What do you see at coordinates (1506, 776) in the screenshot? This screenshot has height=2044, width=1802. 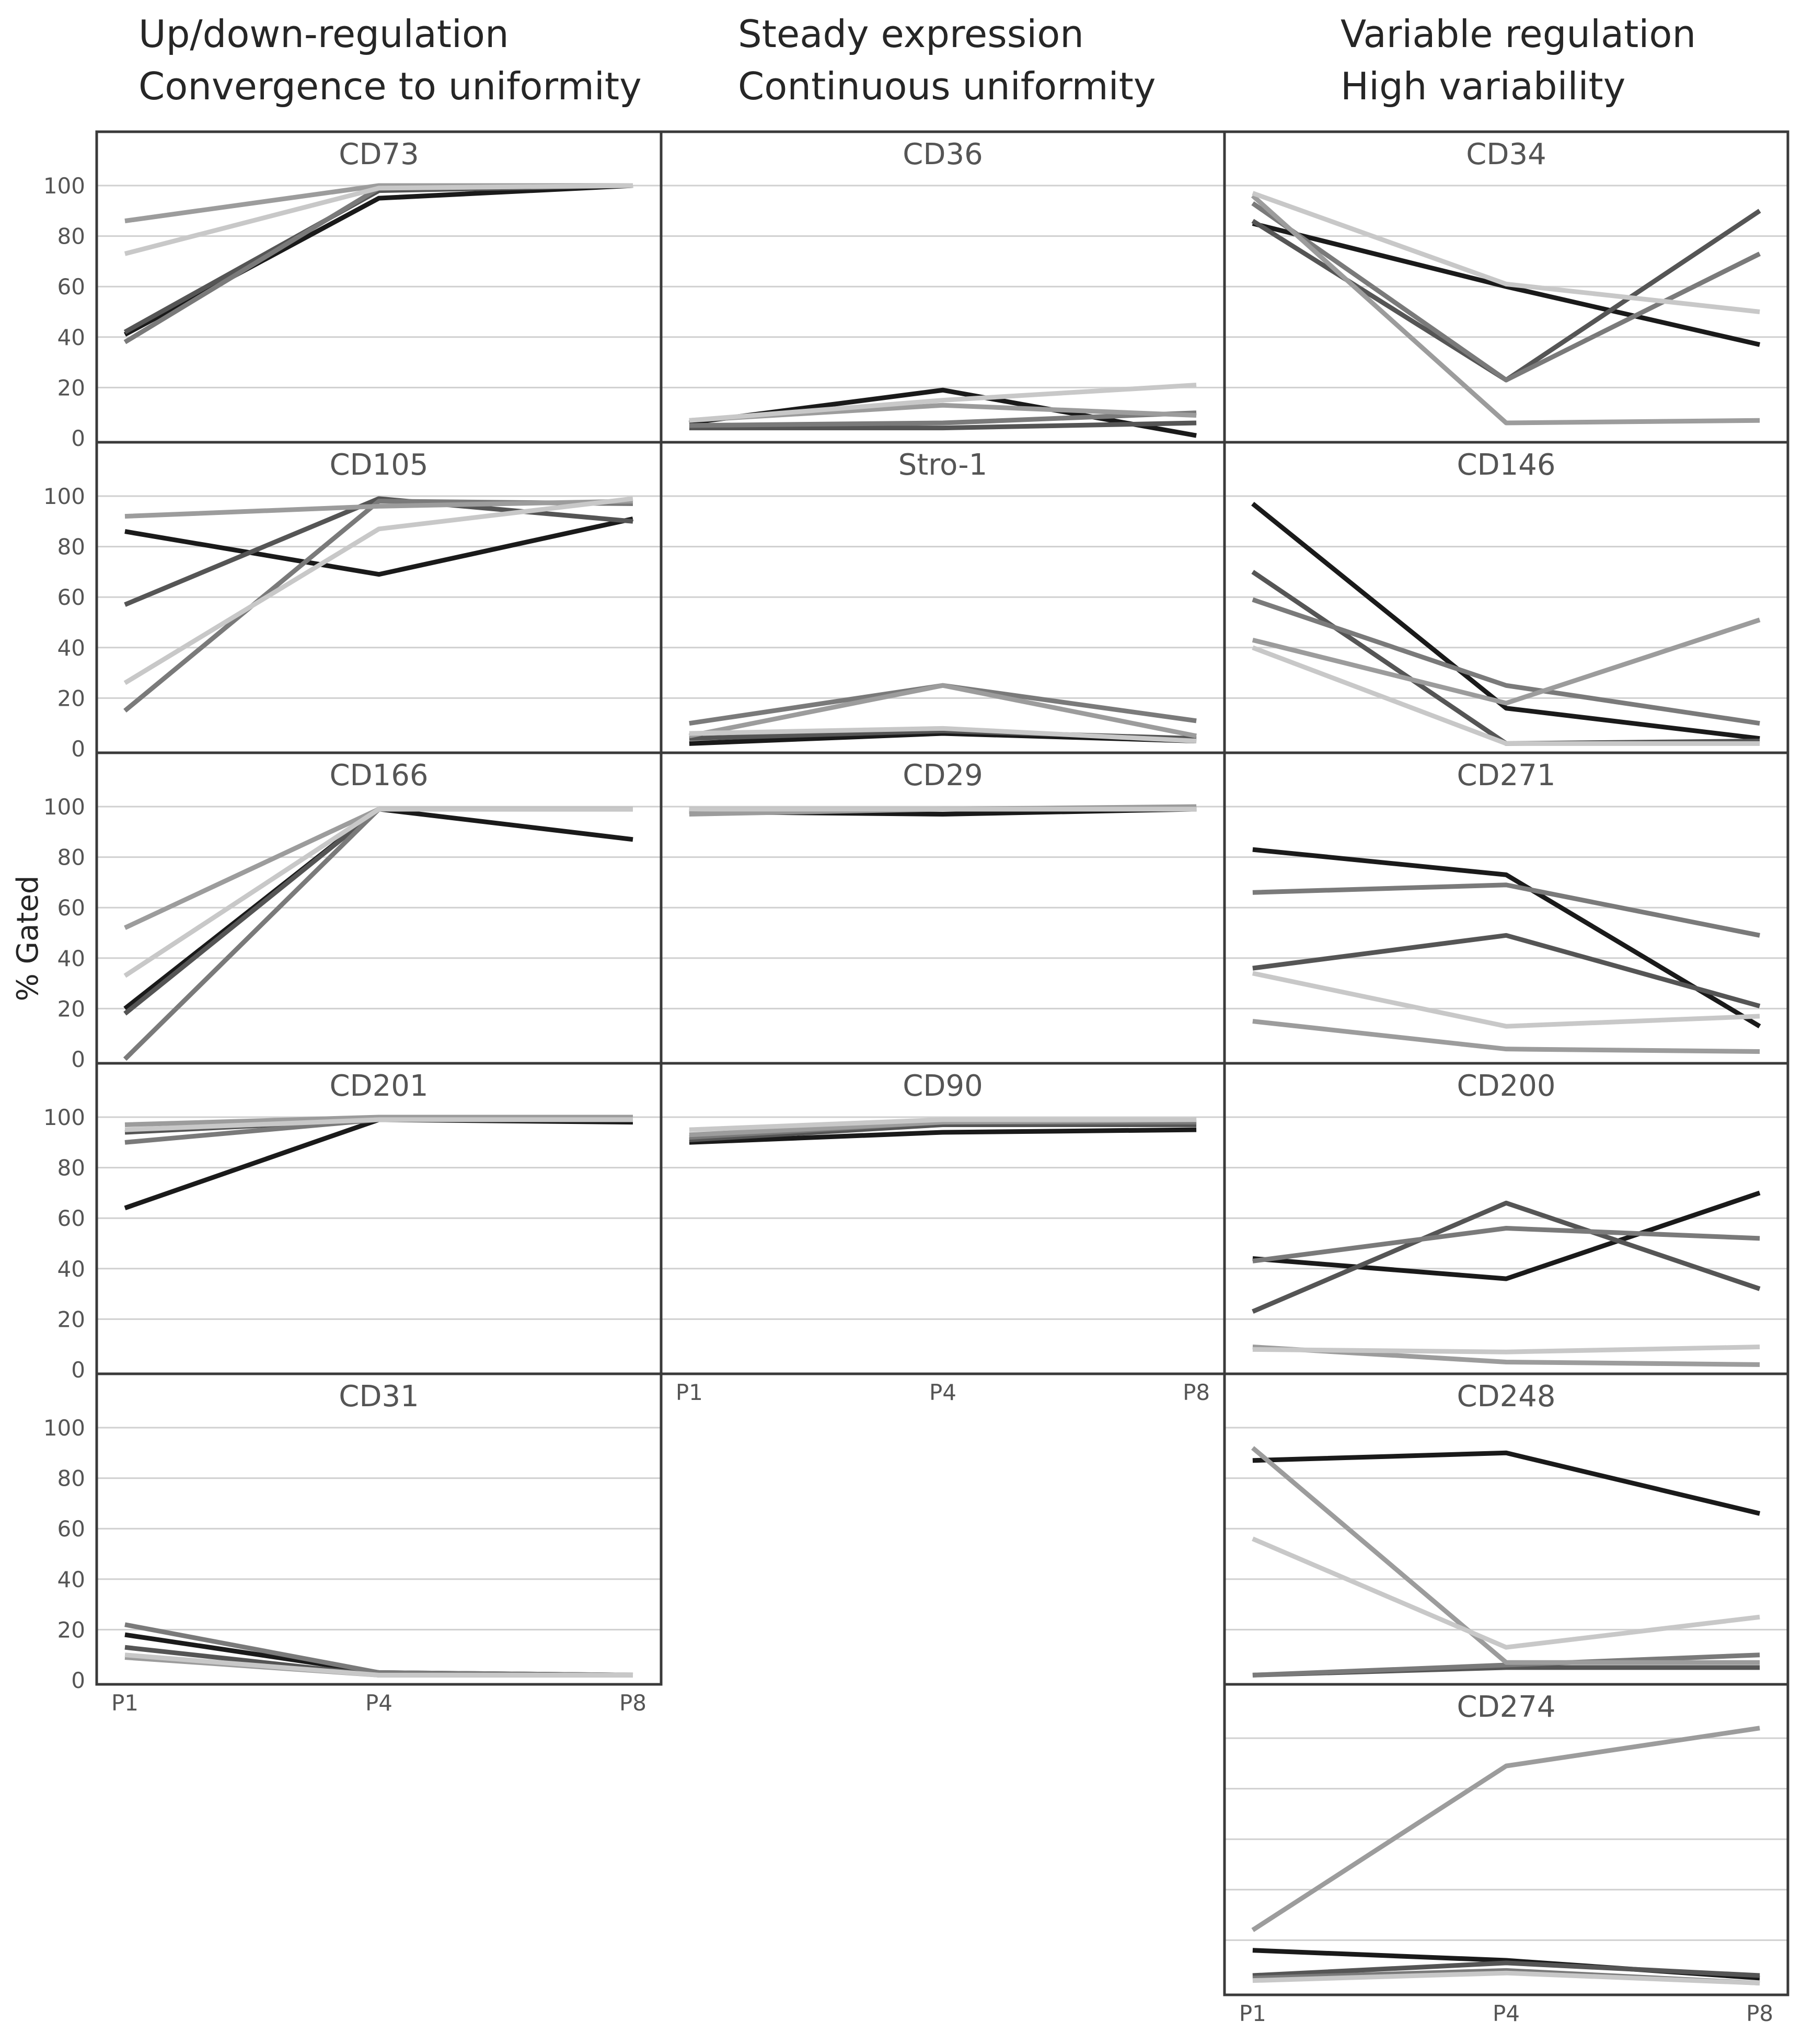 I see `panel-title: CD271` at bounding box center [1506, 776].